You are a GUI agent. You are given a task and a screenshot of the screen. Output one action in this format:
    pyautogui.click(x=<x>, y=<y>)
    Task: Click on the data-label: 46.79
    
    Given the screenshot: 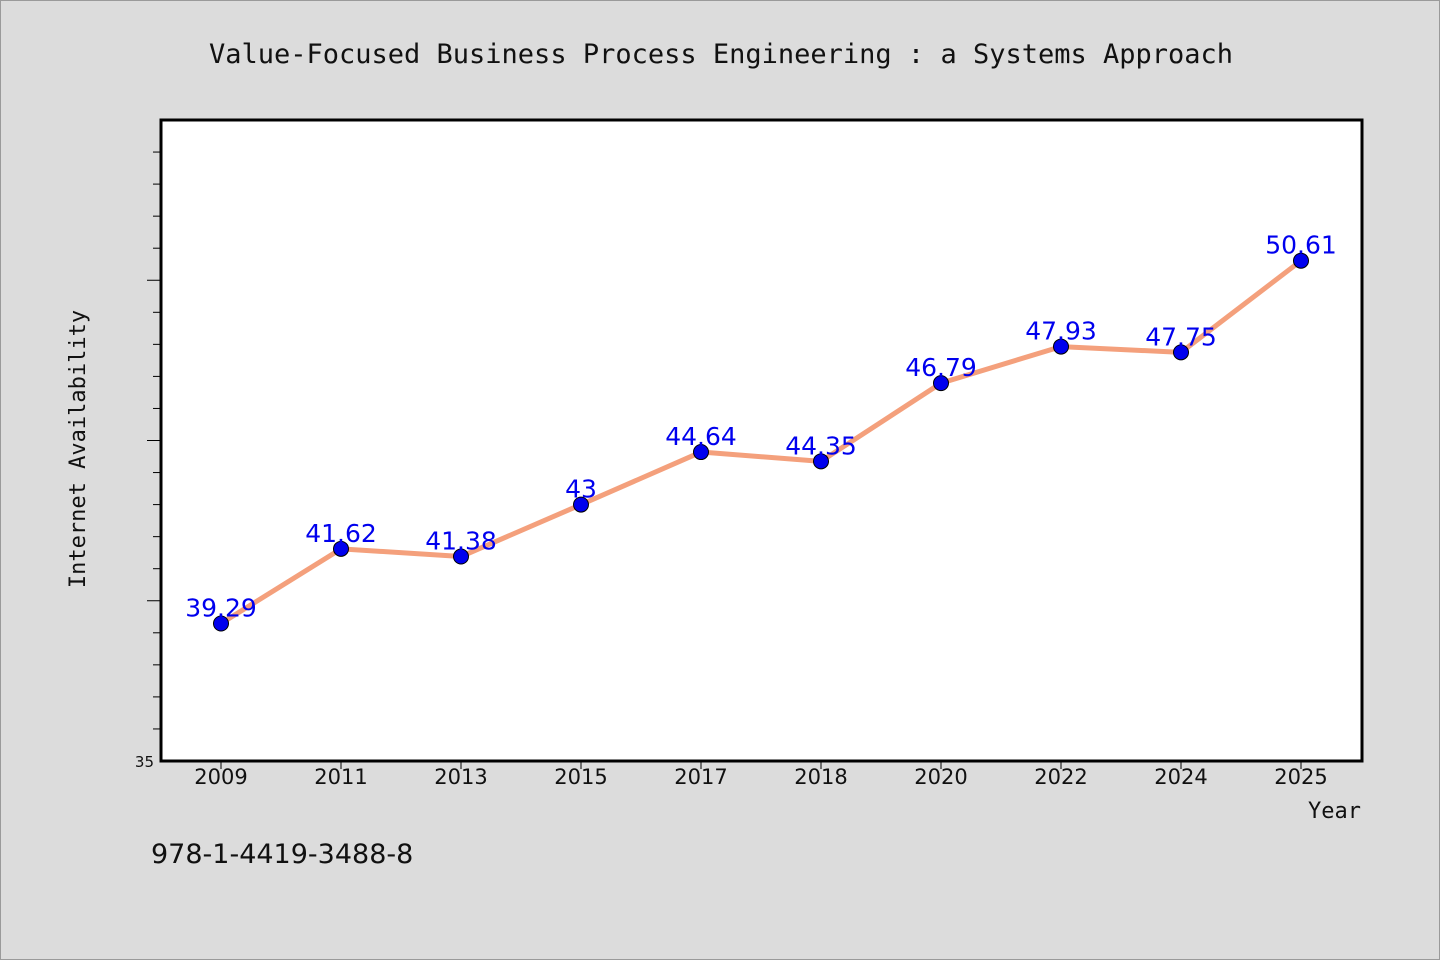 What is the action you would take?
    pyautogui.click(x=941, y=367)
    